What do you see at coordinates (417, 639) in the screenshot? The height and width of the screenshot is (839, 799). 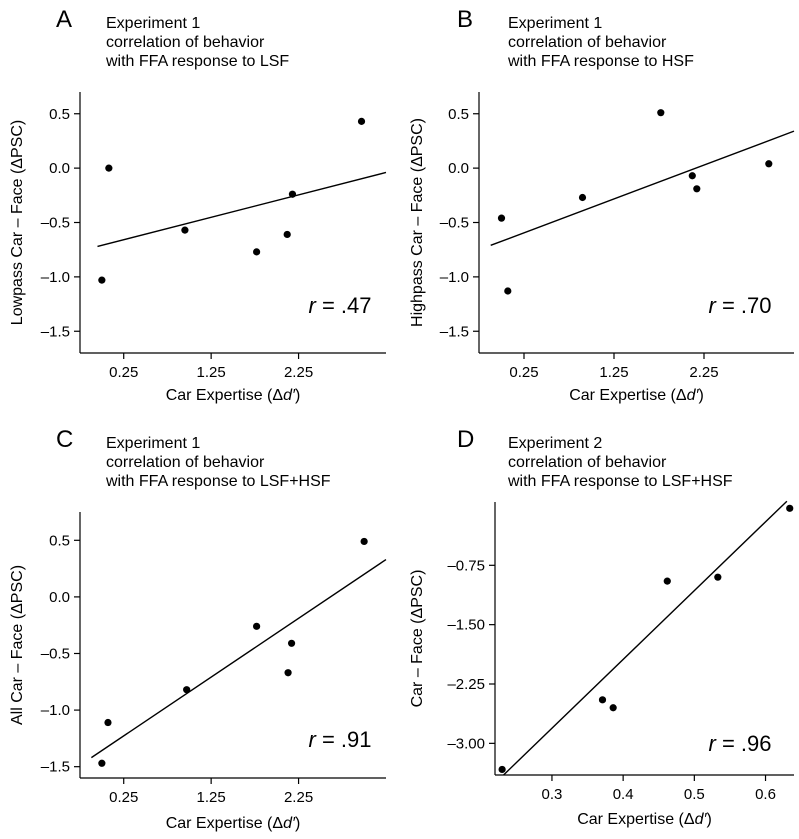 I see `y-axis-label: Car – Face (ΔPSC)` at bounding box center [417, 639].